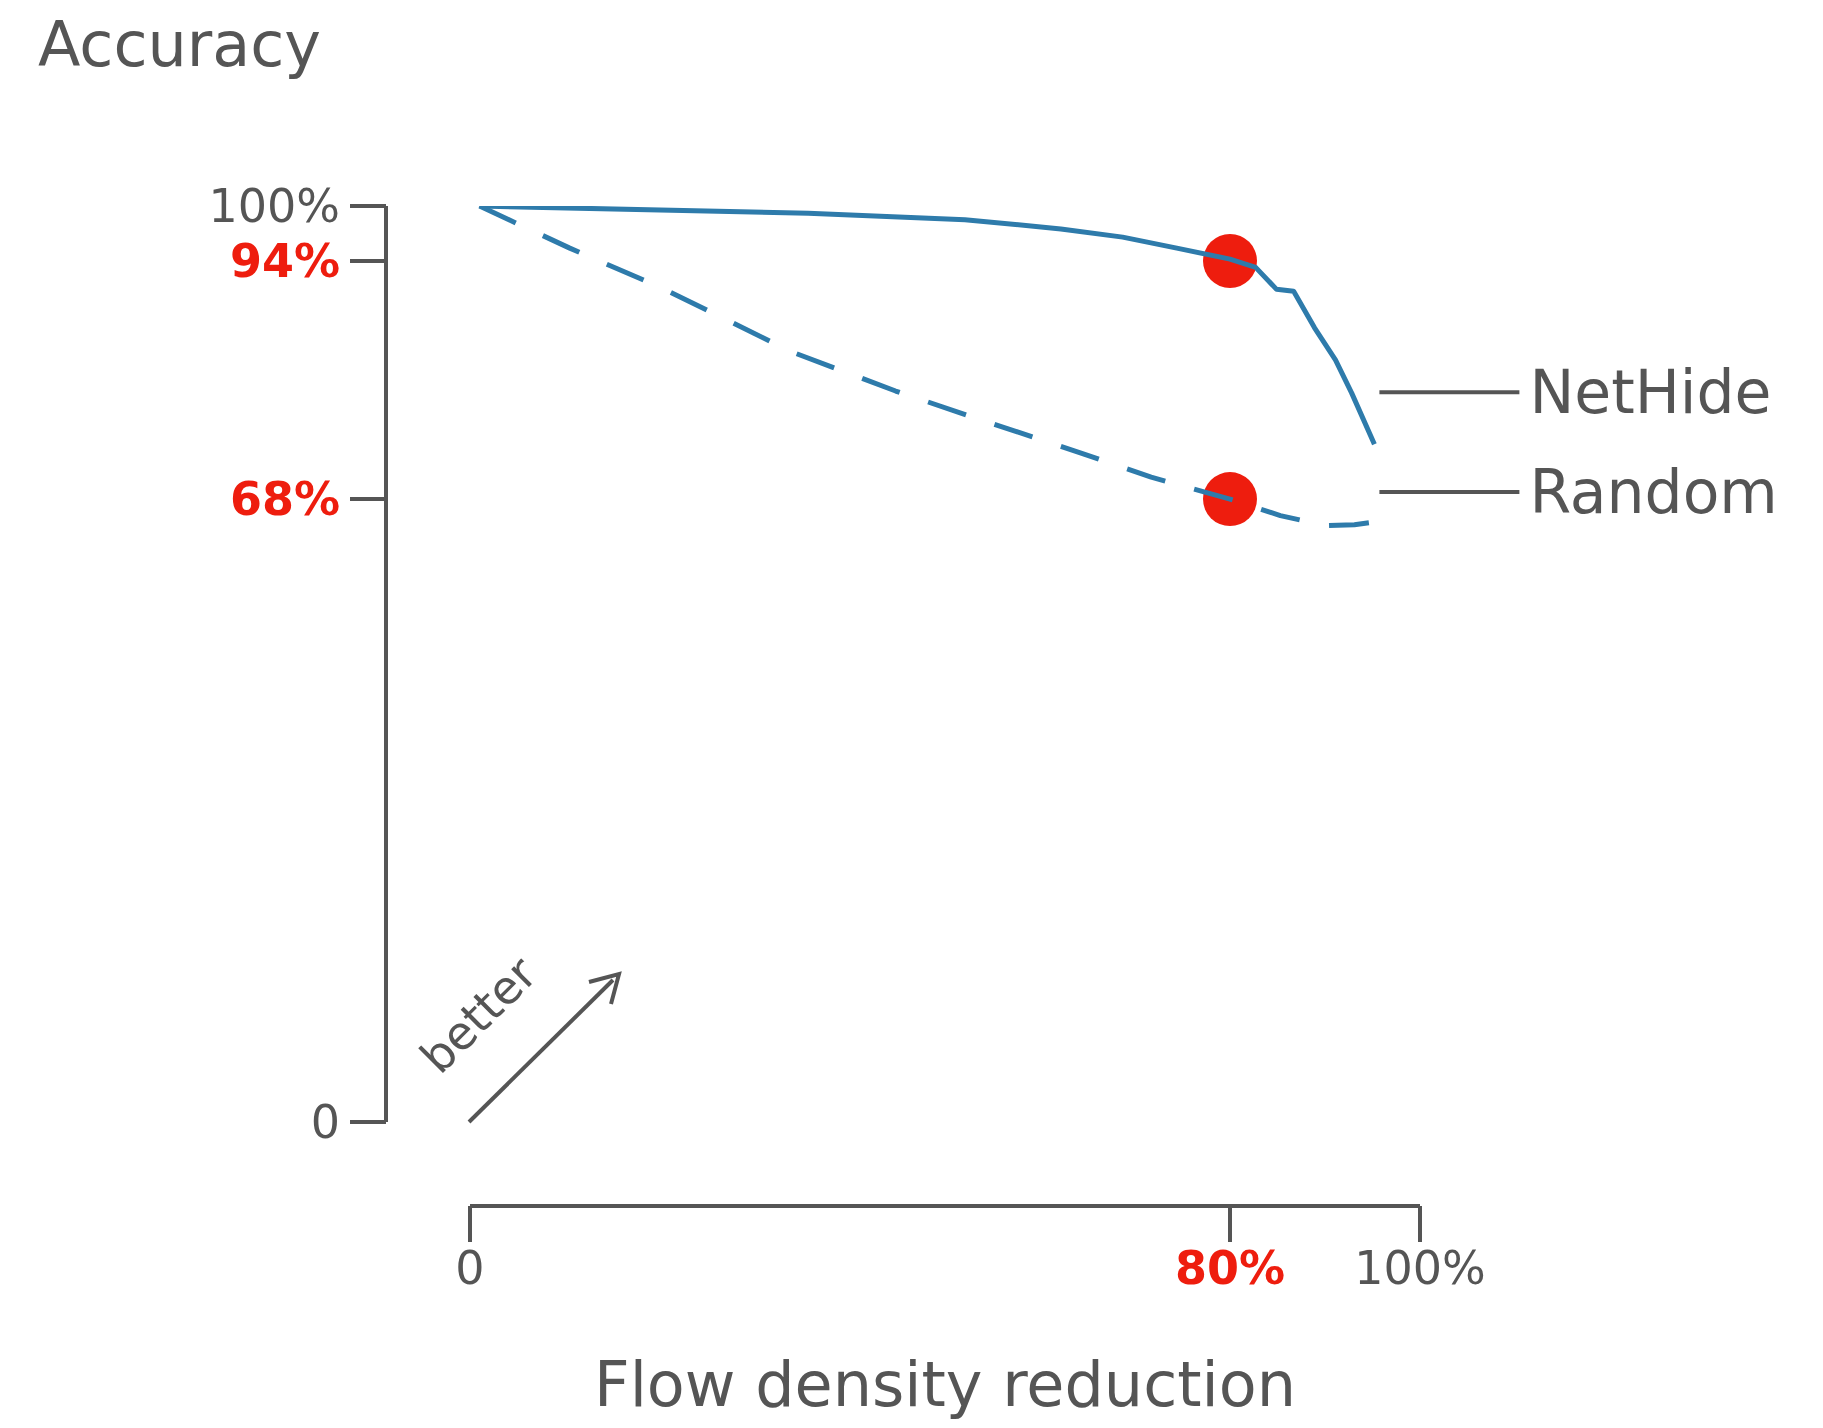 This screenshot has width=1823, height=1428. I want to click on text: NetHide, so click(1650, 392).